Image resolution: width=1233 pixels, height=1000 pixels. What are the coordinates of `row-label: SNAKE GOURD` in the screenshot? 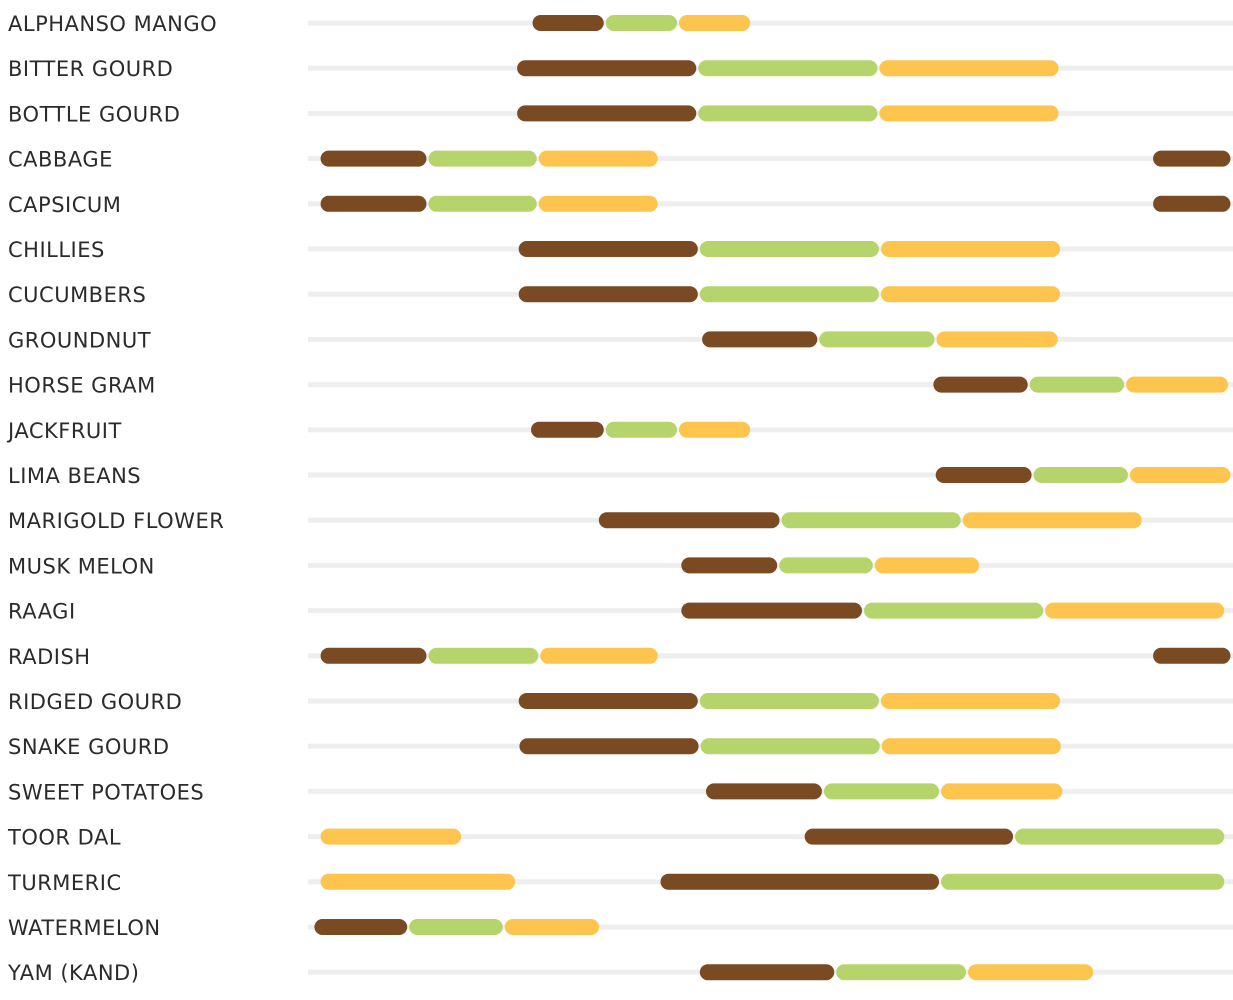 It's located at (89, 747).